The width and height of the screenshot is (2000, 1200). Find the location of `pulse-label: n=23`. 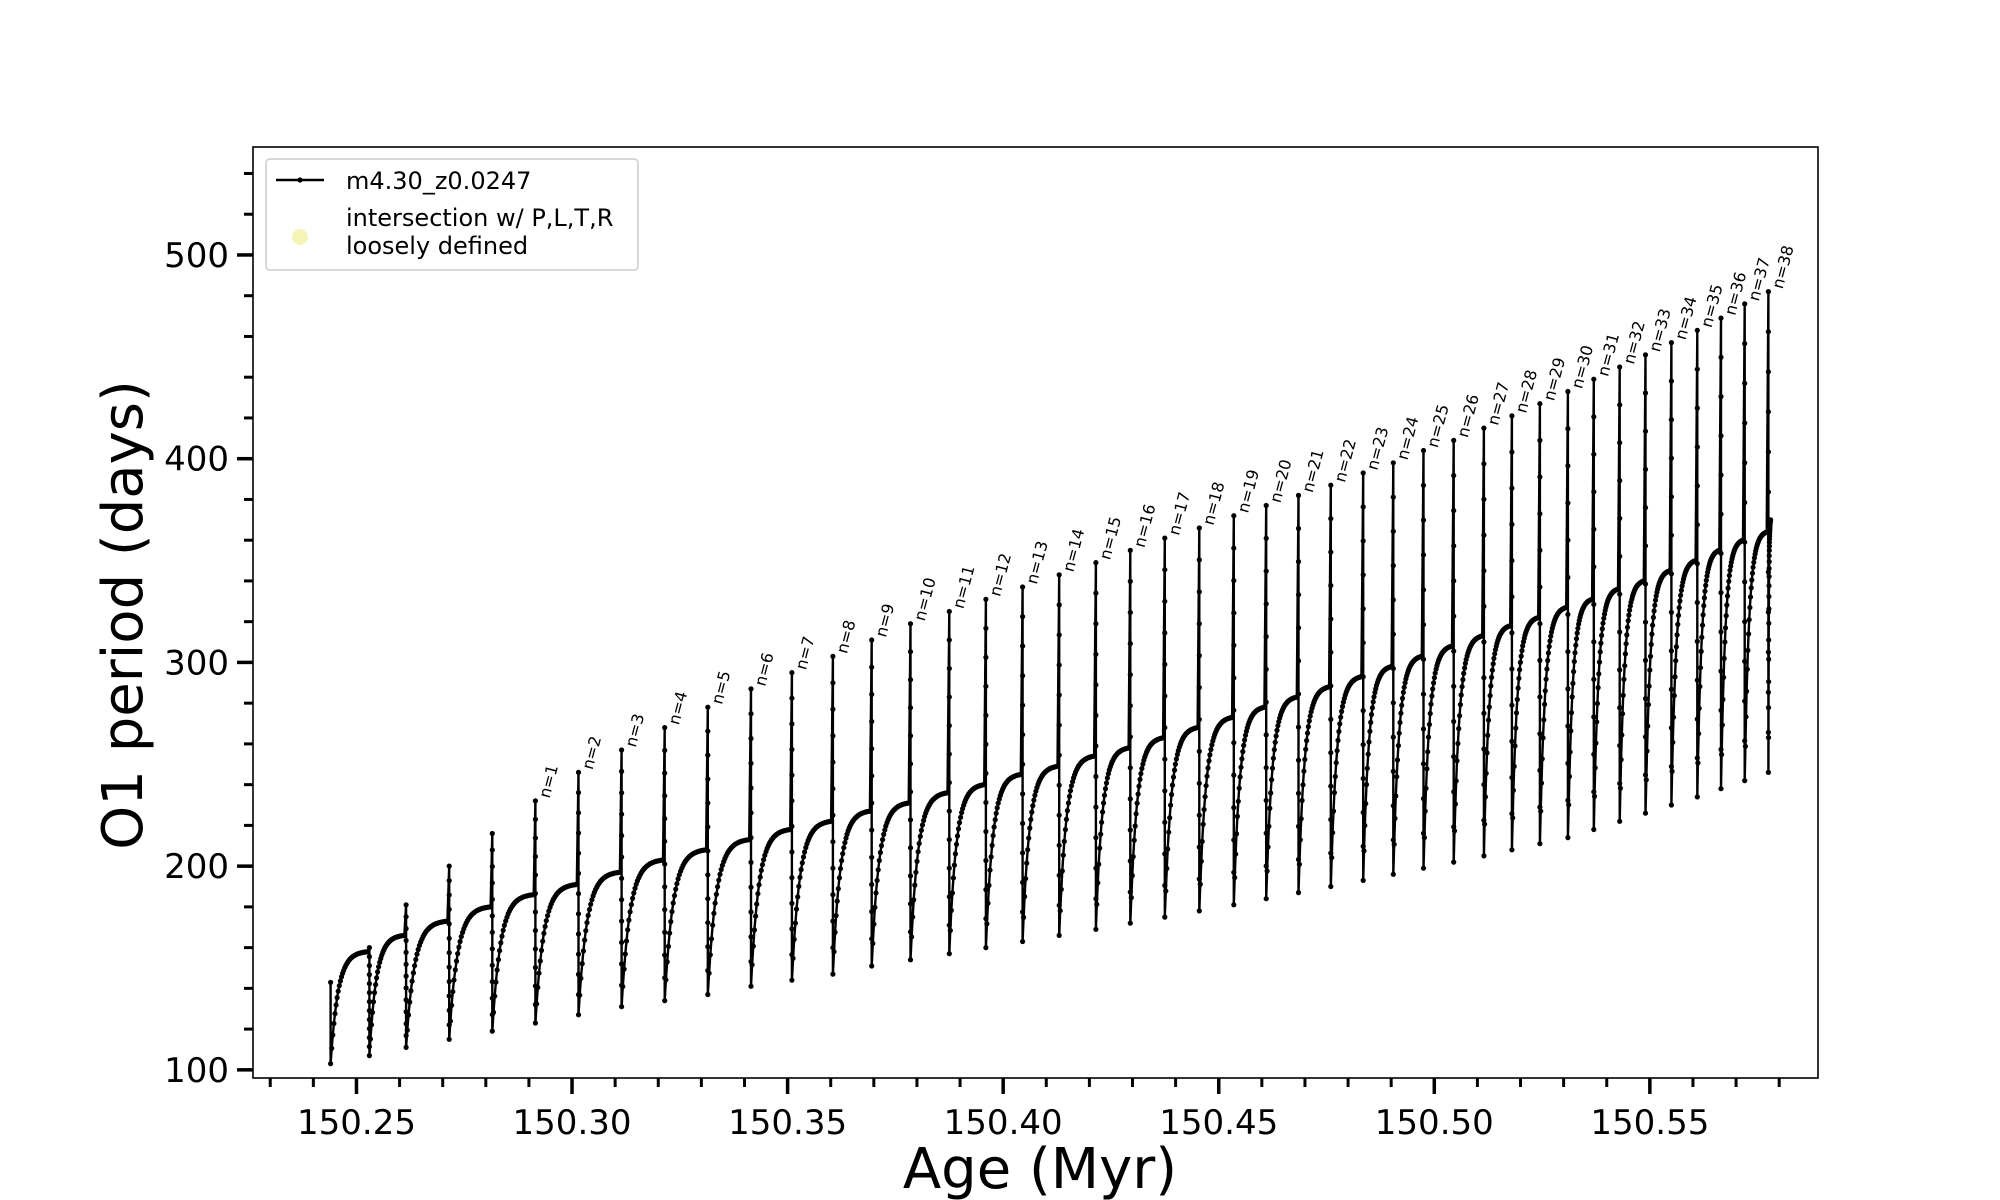

pulse-label: n=23 is located at coordinates (1378, 448).